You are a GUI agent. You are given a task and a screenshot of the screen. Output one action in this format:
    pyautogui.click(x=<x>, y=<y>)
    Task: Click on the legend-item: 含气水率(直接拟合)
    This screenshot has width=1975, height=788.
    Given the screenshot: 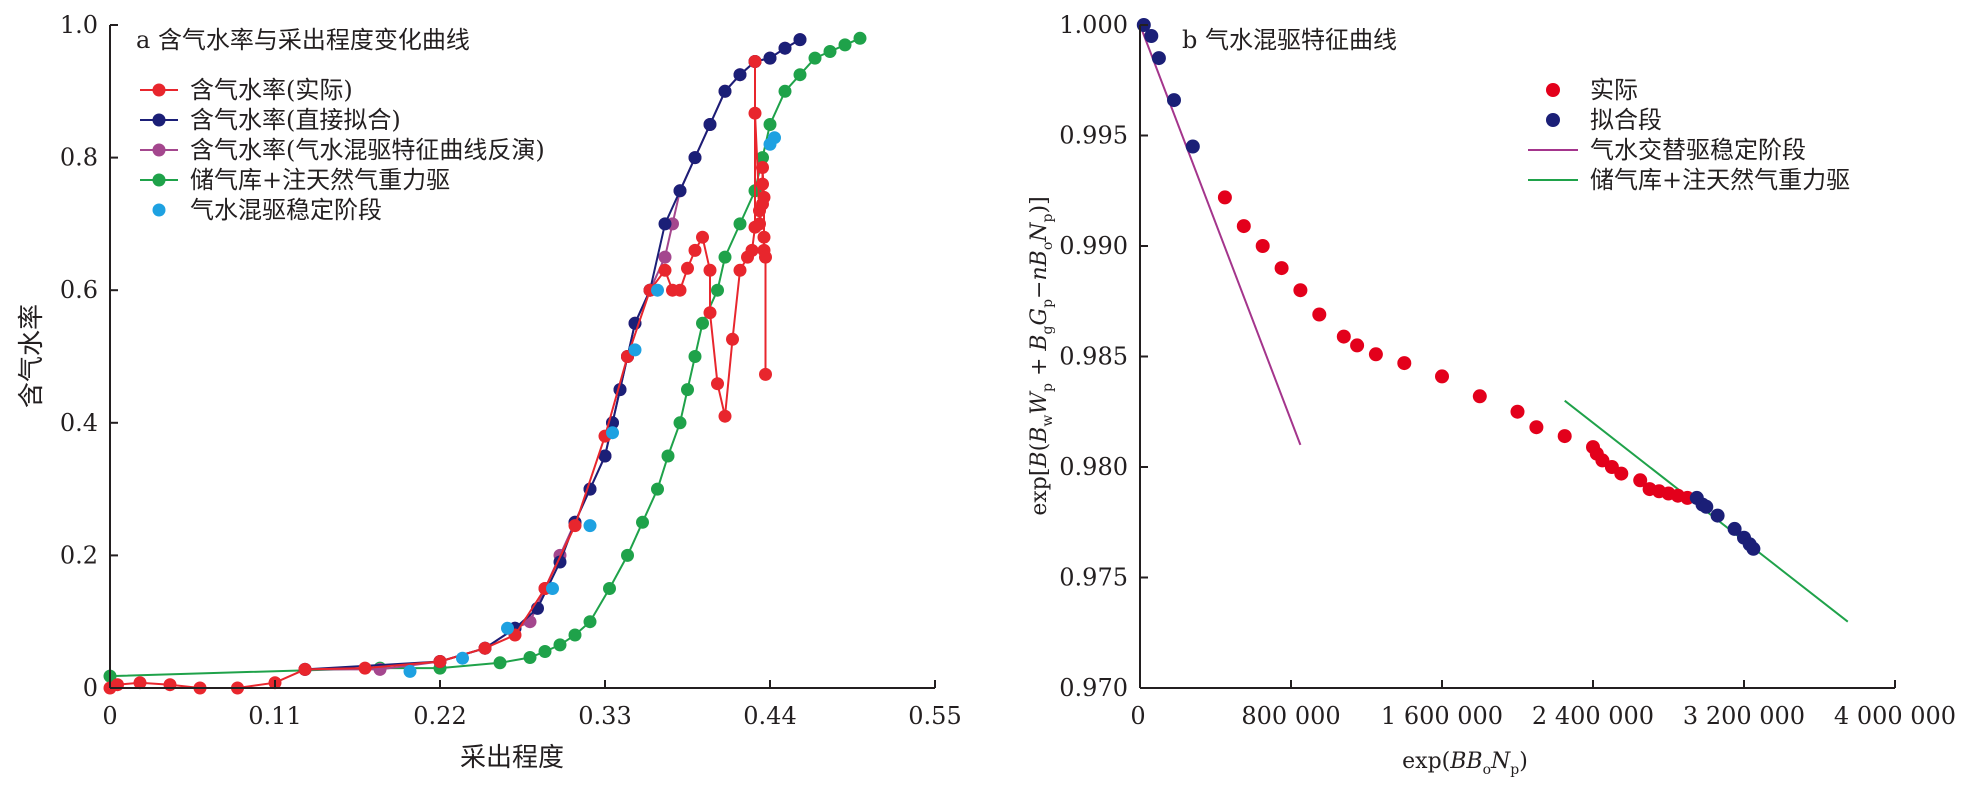 What is the action you would take?
    pyautogui.click(x=270, y=120)
    